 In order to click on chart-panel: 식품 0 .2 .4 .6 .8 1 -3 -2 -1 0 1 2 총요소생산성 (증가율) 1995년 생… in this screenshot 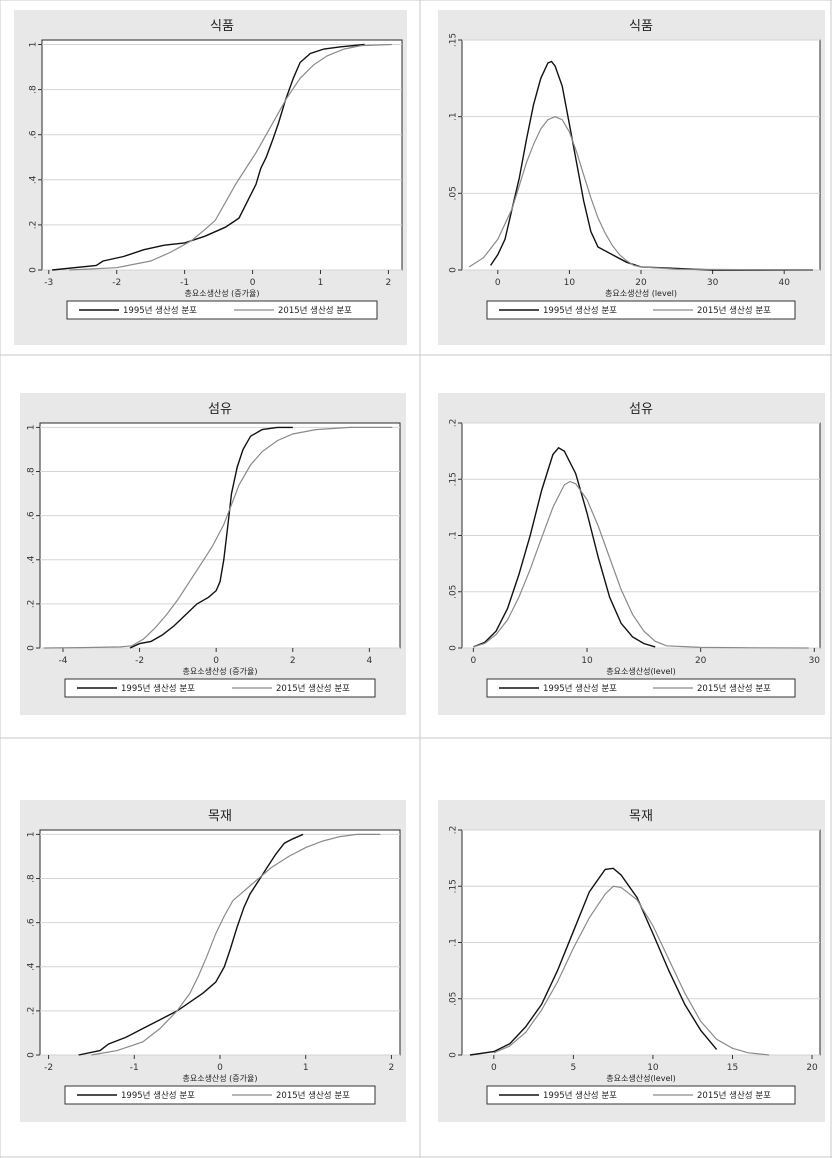, I will do `click(210, 177)`.